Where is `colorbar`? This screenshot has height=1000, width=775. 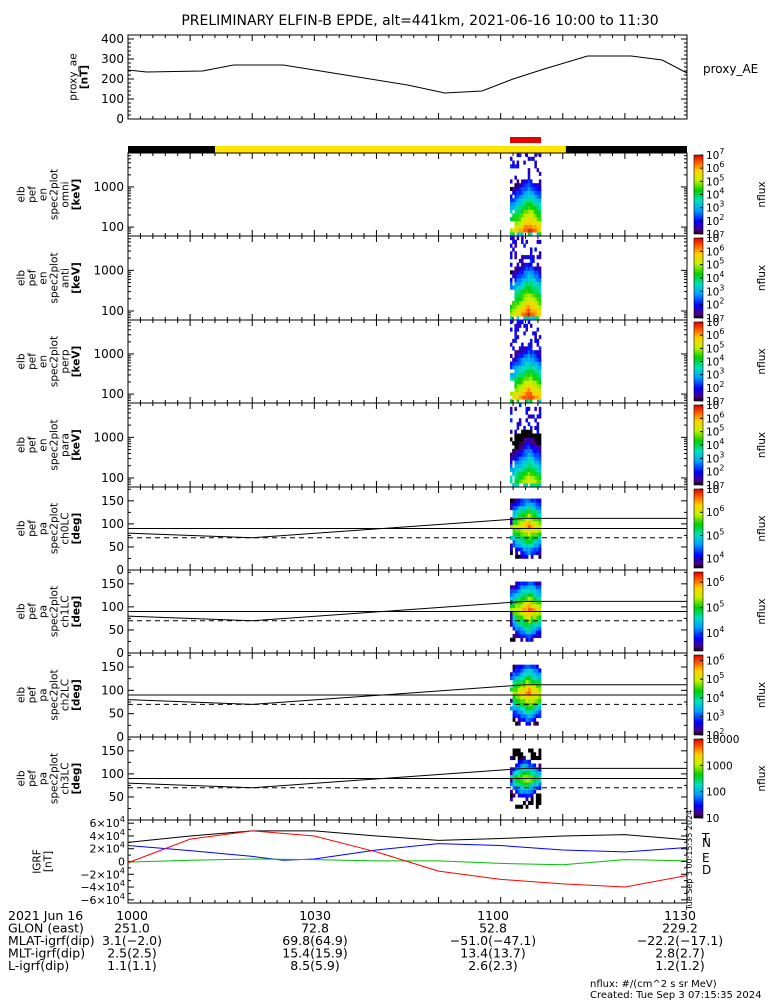
colorbar is located at coordinates (698, 528).